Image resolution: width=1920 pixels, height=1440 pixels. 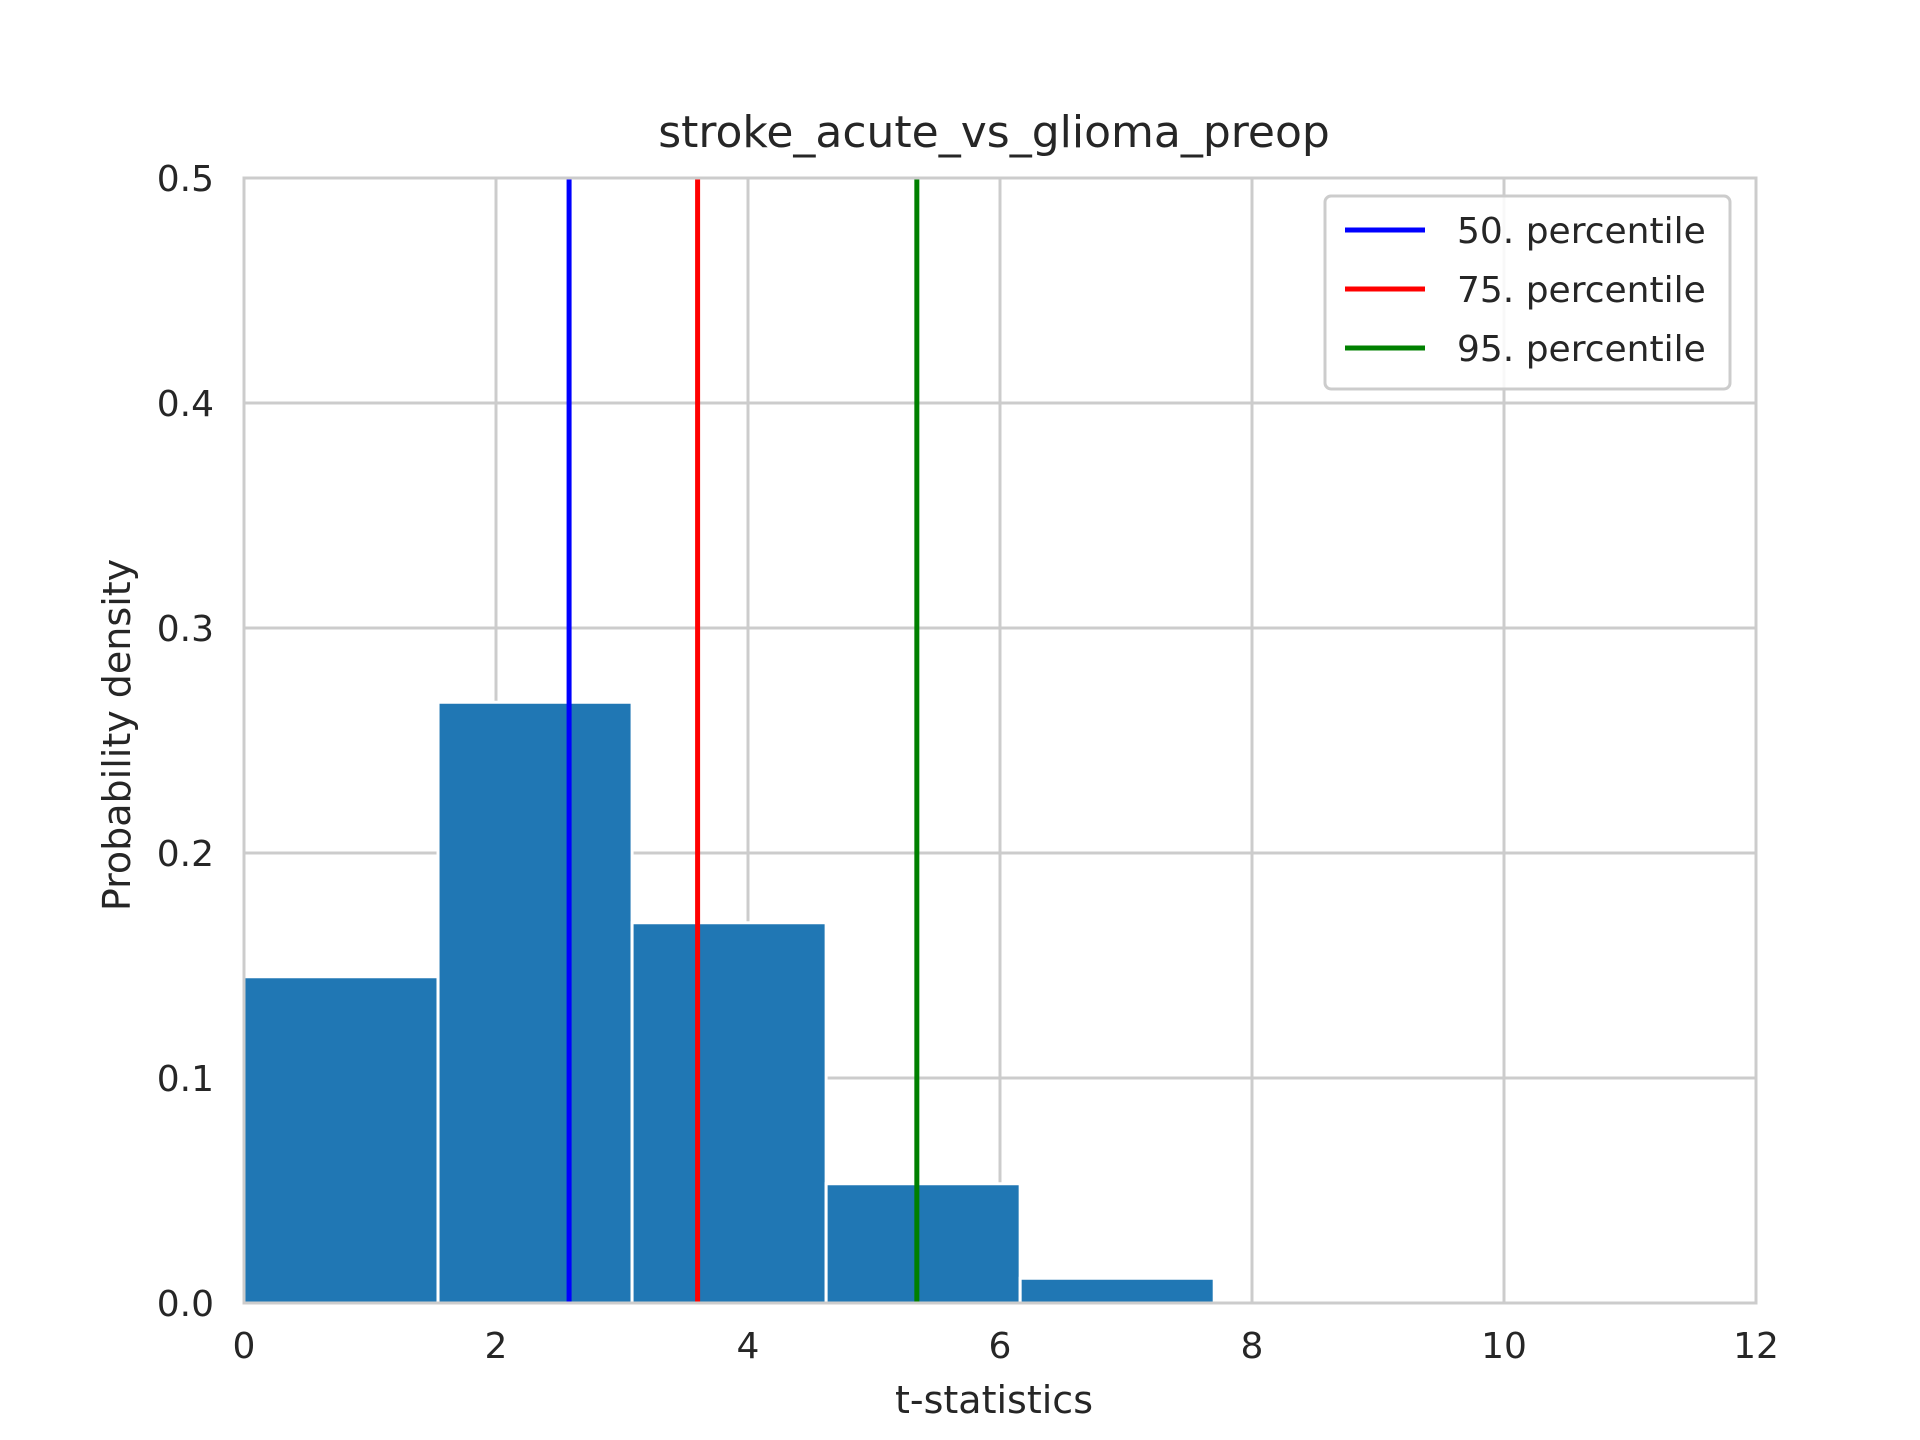 What do you see at coordinates (244, 1346) in the screenshot?
I see `x-tick-label: 0` at bounding box center [244, 1346].